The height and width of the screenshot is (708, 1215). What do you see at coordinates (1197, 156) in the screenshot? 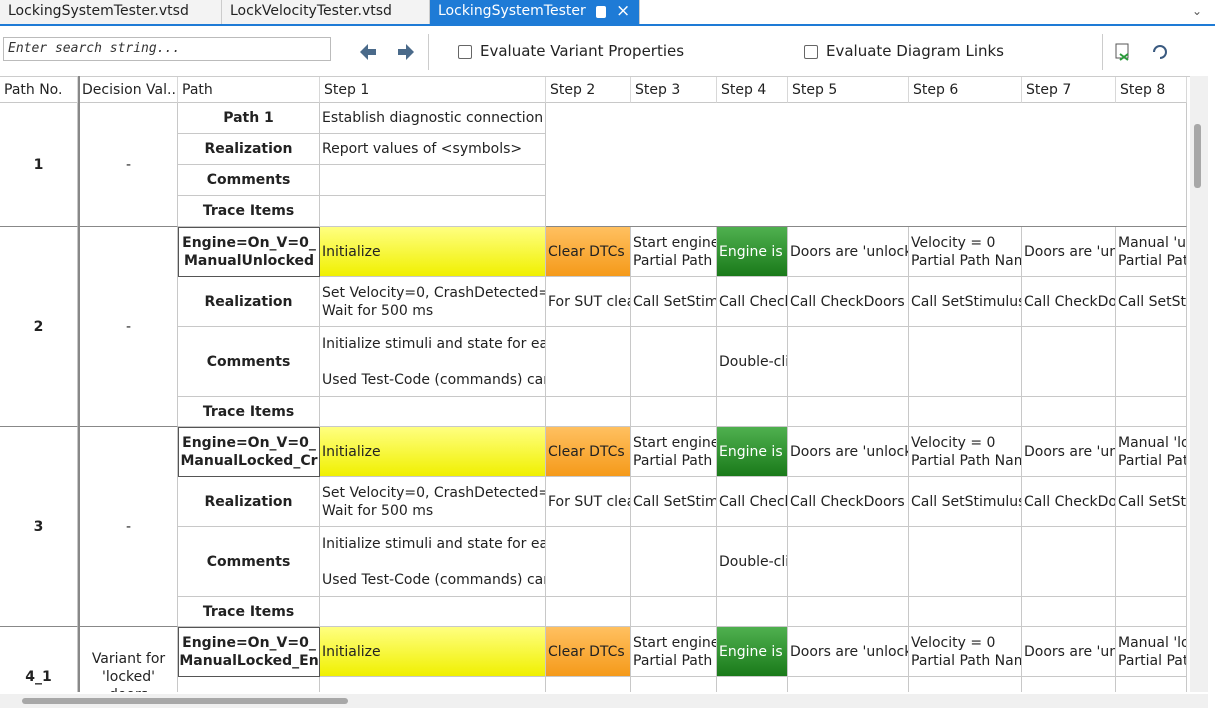
I see `v-scroll-thumb` at bounding box center [1197, 156].